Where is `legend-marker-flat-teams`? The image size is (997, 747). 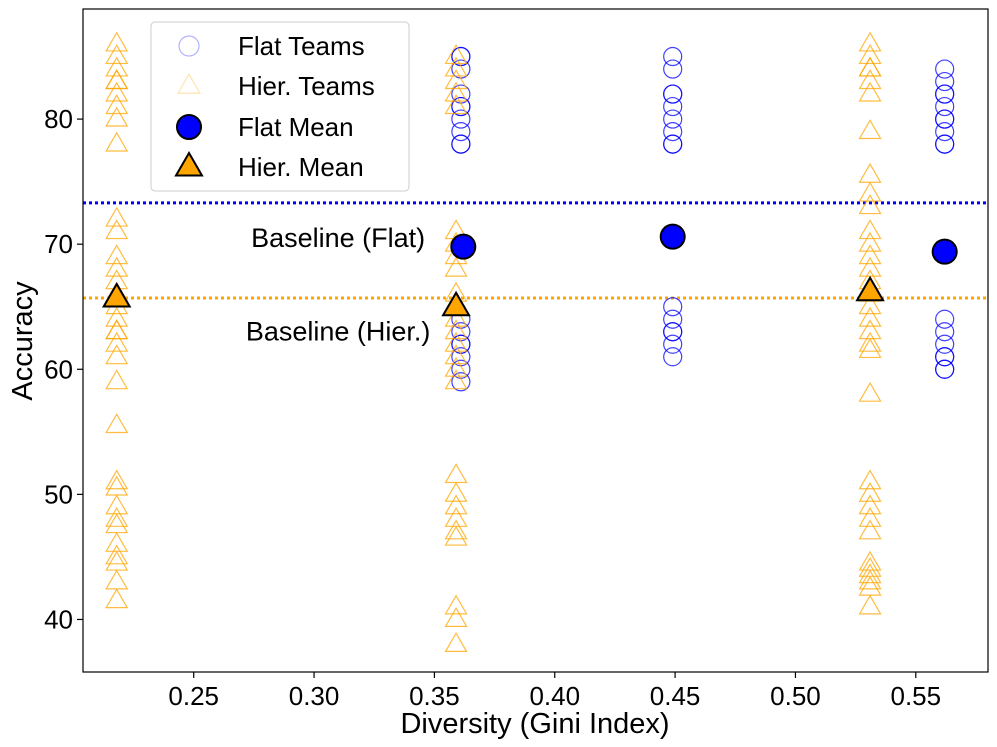
legend-marker-flat-teams is located at coordinates (189, 46).